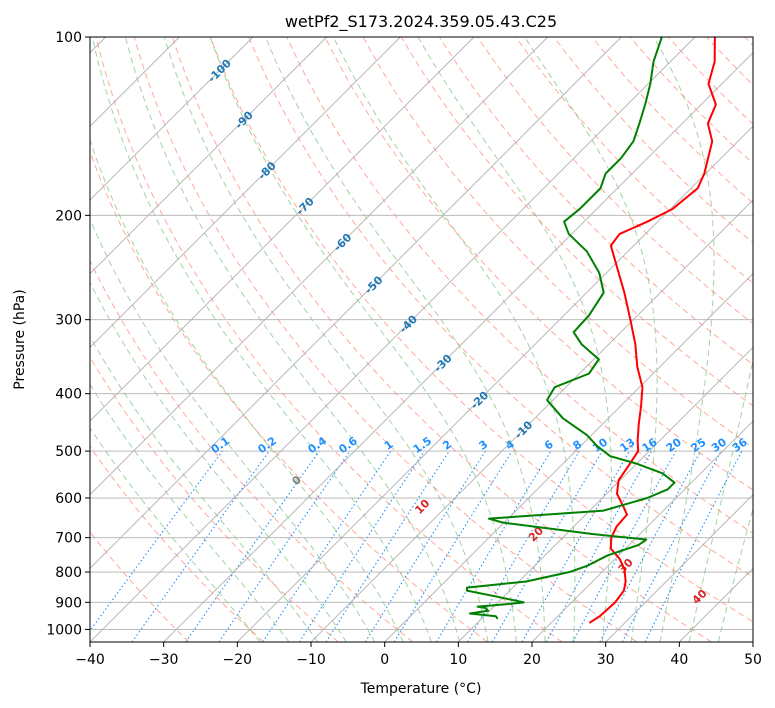 Image resolution: width=775 pixels, height=708 pixels. What do you see at coordinates (68, 395) in the screenshot?
I see `y-tick-label: 400` at bounding box center [68, 395].